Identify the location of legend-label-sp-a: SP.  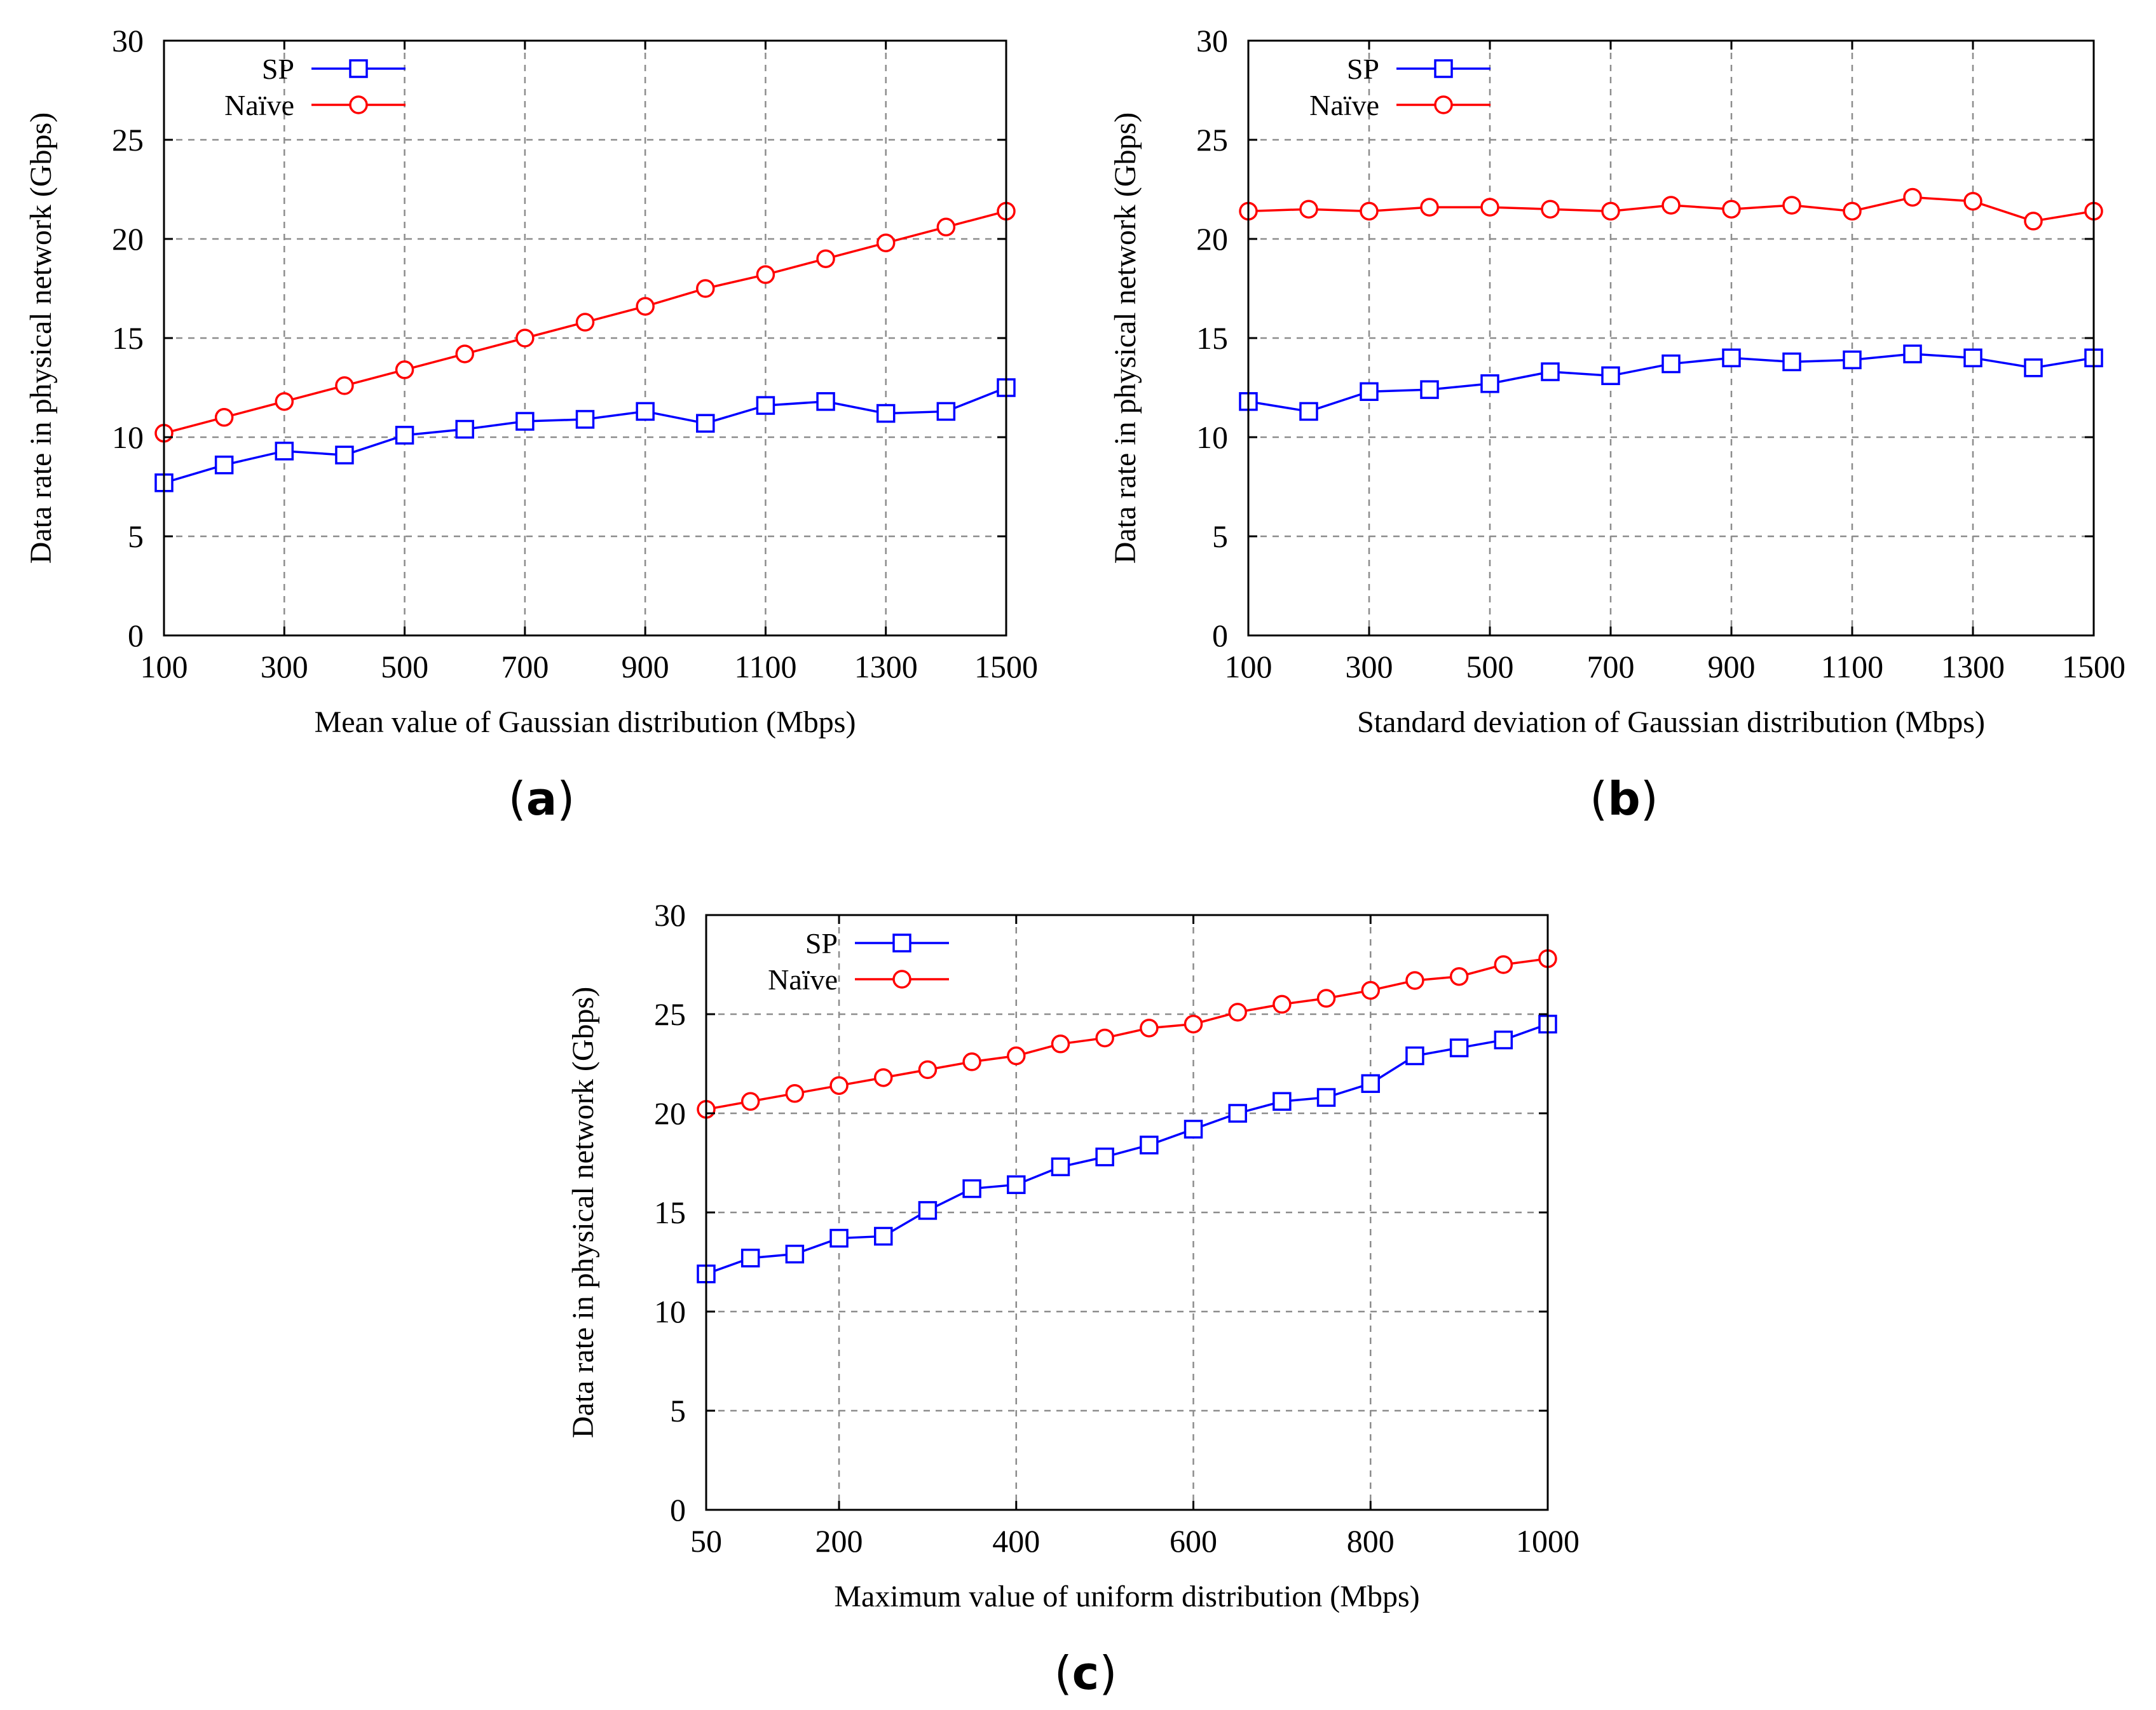
(278, 69).